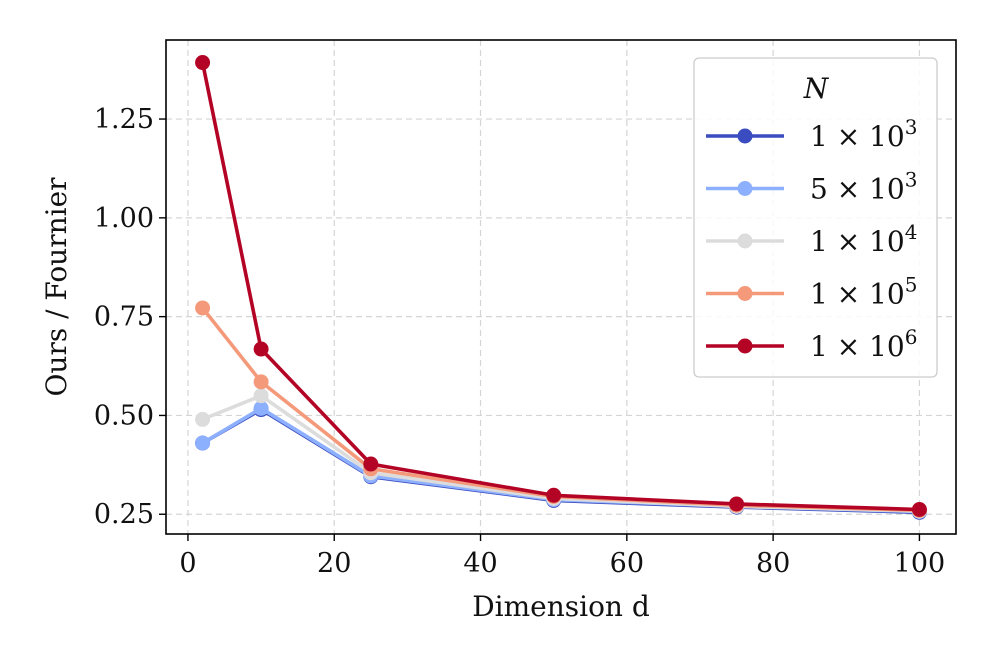 The height and width of the screenshot is (664, 996). What do you see at coordinates (773, 563) in the screenshot?
I see `x-tick-label: 80` at bounding box center [773, 563].